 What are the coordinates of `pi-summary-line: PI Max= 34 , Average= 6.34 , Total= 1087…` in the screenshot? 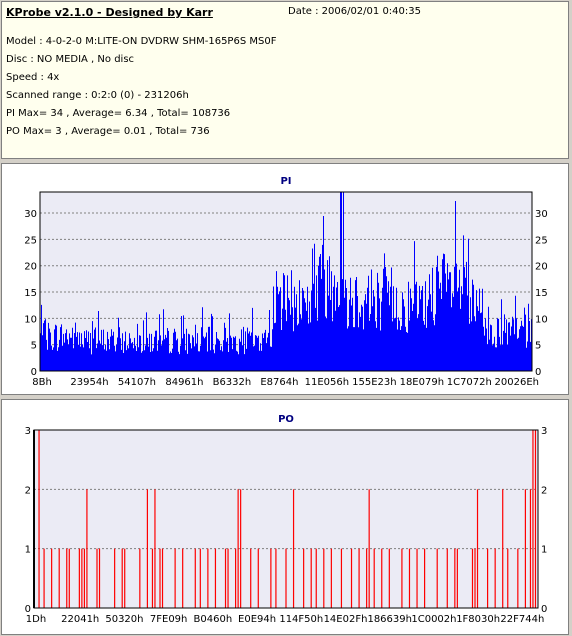 It's located at (118, 113).